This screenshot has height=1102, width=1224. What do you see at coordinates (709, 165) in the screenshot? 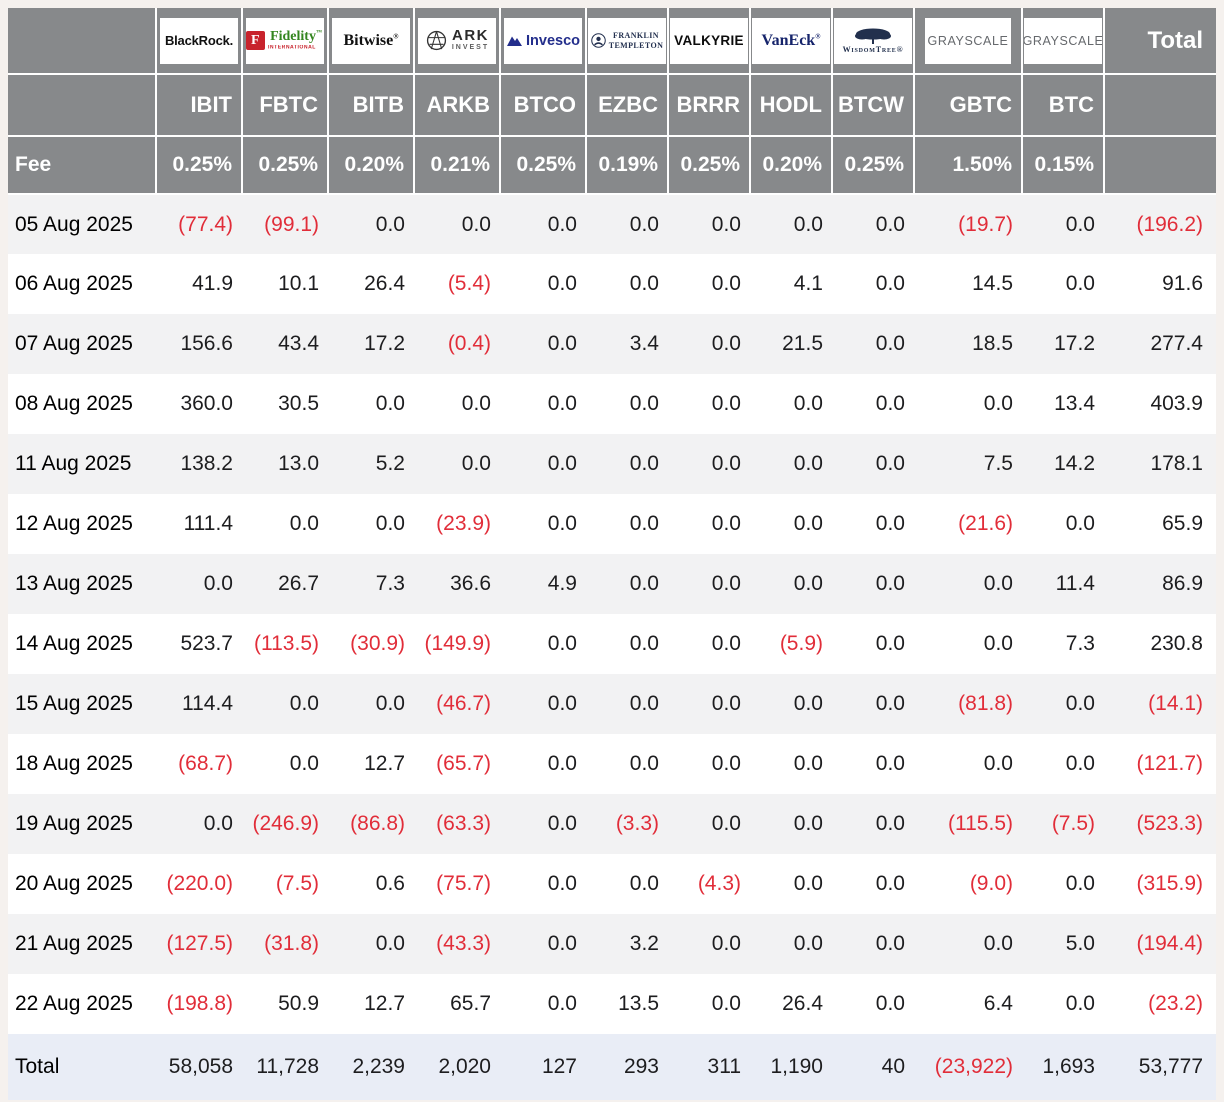
I see `fee-BRRR: 0.25%` at bounding box center [709, 165].